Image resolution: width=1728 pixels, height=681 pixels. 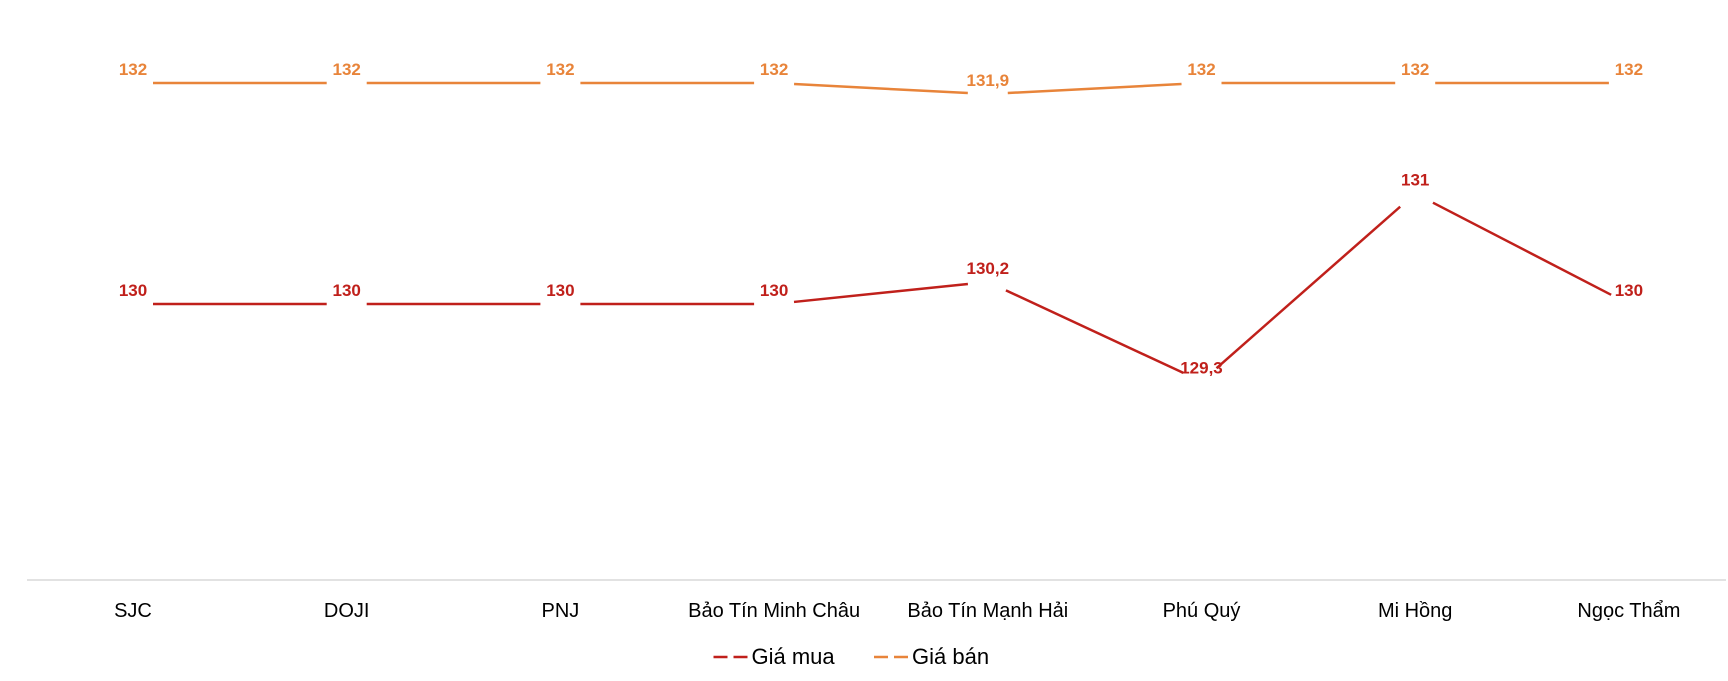 I want to click on x-tick-label: Ngọc Thẩm, so click(x=1628, y=611).